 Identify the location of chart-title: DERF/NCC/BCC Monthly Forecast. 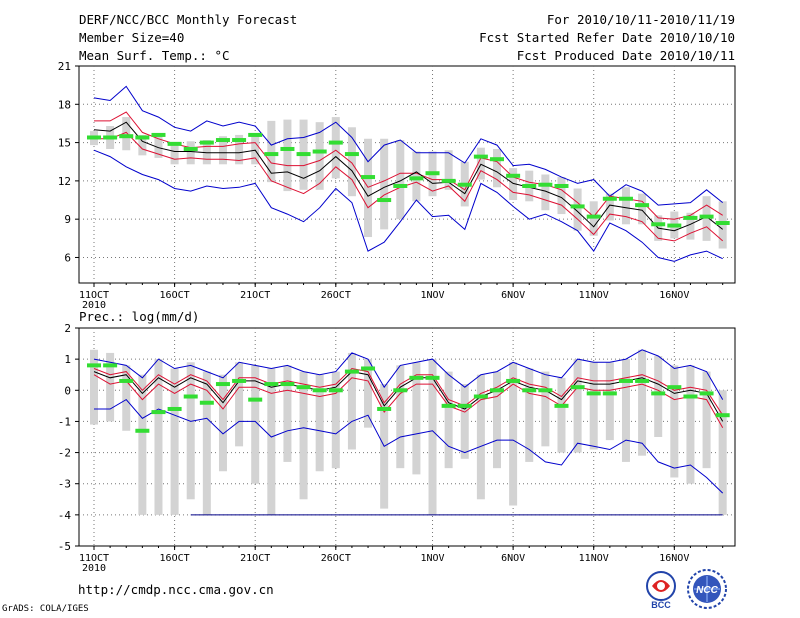
(188, 19).